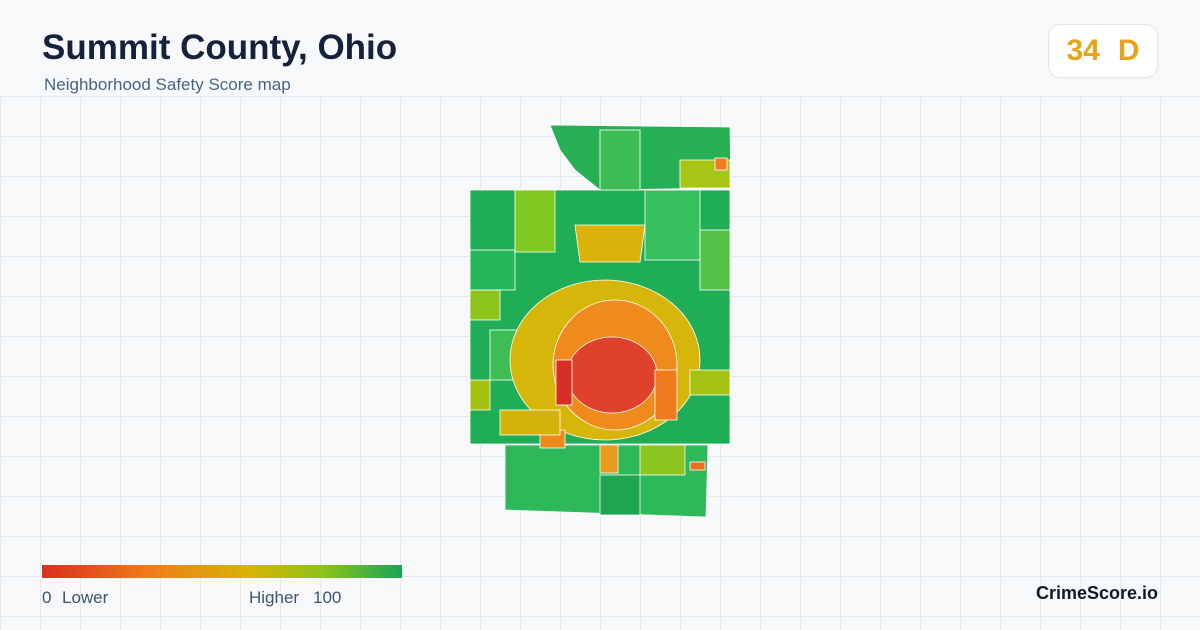 The width and height of the screenshot is (1200, 630). Describe the element at coordinates (1103, 51) in the screenshot. I see `score-badge: 34 D` at that location.